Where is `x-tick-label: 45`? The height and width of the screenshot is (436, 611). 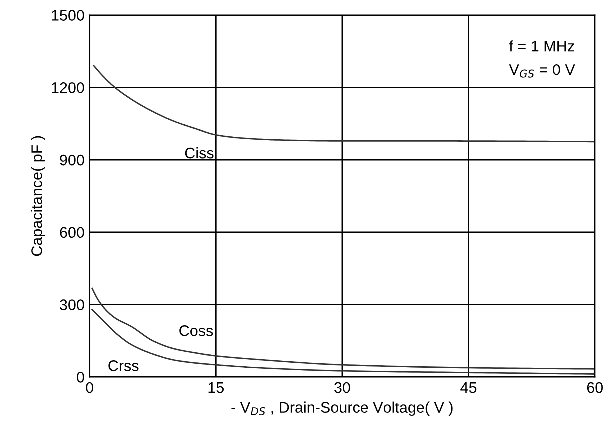
x-tick-label: 45 is located at coordinates (468, 388).